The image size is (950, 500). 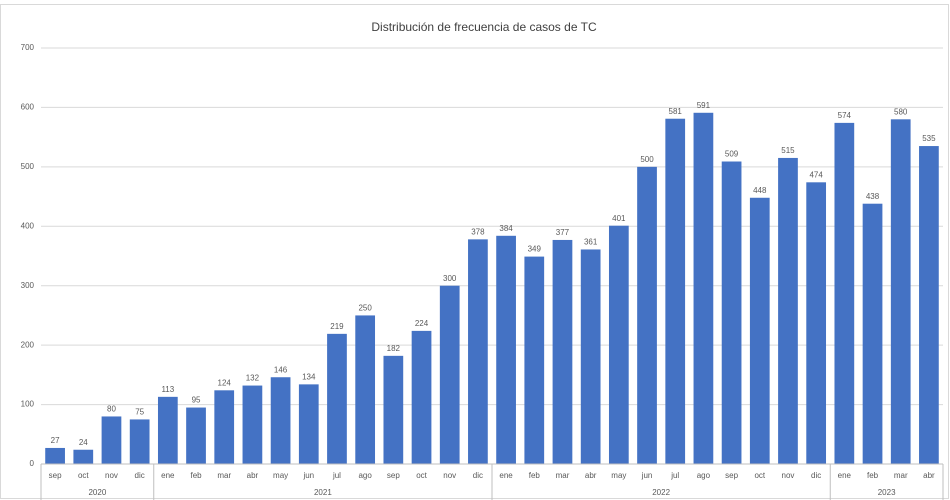 What do you see at coordinates (816, 174) in the screenshot?
I see `value-label: 474` at bounding box center [816, 174].